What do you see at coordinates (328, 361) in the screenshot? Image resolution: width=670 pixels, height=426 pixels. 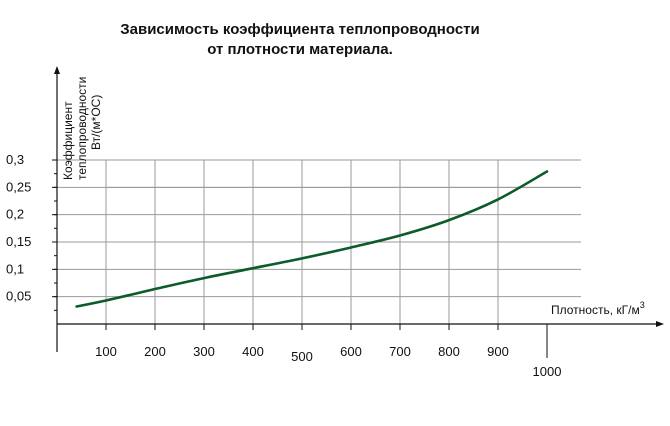 I see `x-tick-labels: 100 200 300 400 500 600 700 800 900 1000` at bounding box center [328, 361].